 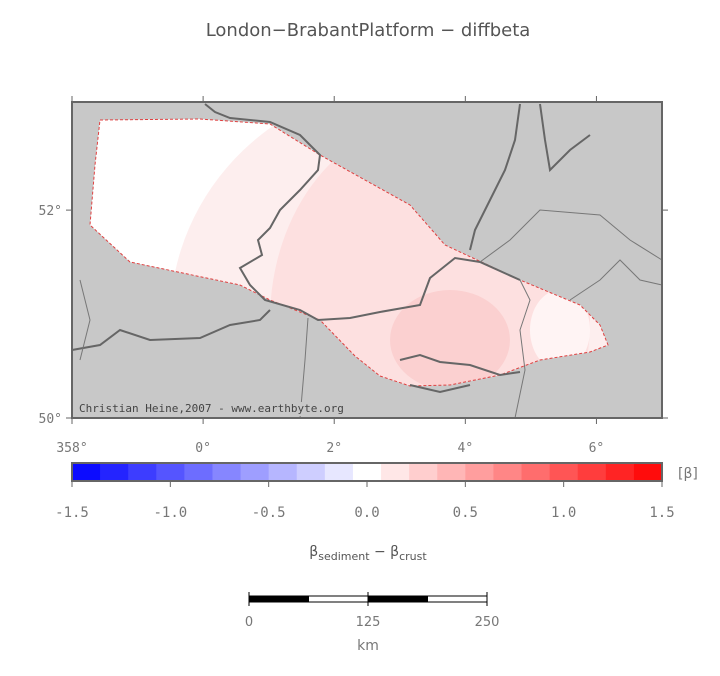 What do you see at coordinates (466, 448) in the screenshot?
I see `x-tick-label: 4°` at bounding box center [466, 448].